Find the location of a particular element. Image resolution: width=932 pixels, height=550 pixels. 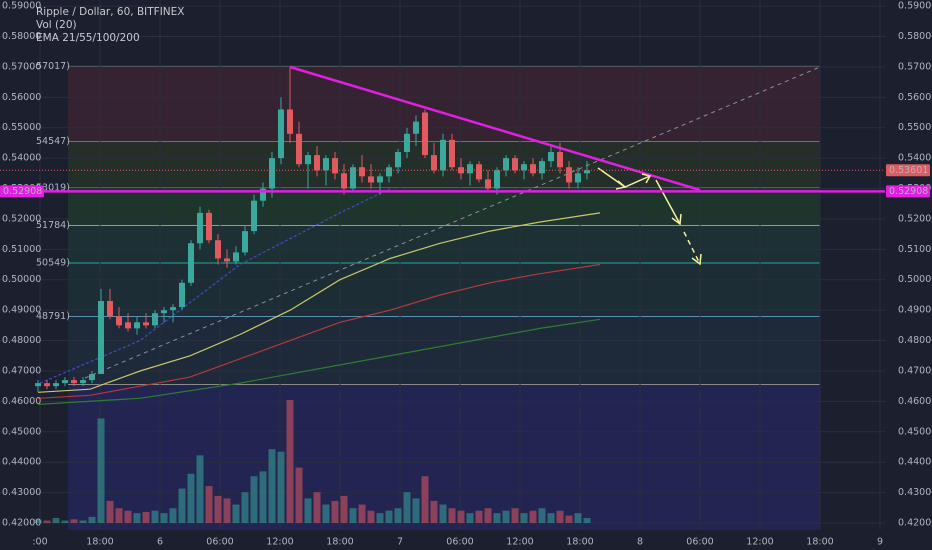

fib-label: 53019) is located at coordinates (53, 187).